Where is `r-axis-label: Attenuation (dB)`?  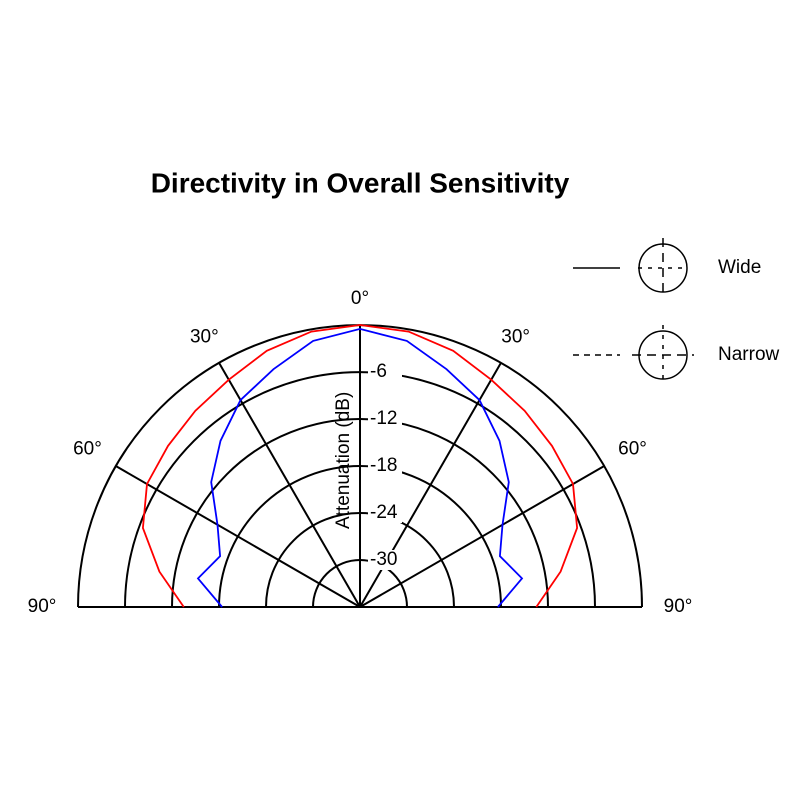 r-axis-label: Attenuation (dB) is located at coordinates (343, 460).